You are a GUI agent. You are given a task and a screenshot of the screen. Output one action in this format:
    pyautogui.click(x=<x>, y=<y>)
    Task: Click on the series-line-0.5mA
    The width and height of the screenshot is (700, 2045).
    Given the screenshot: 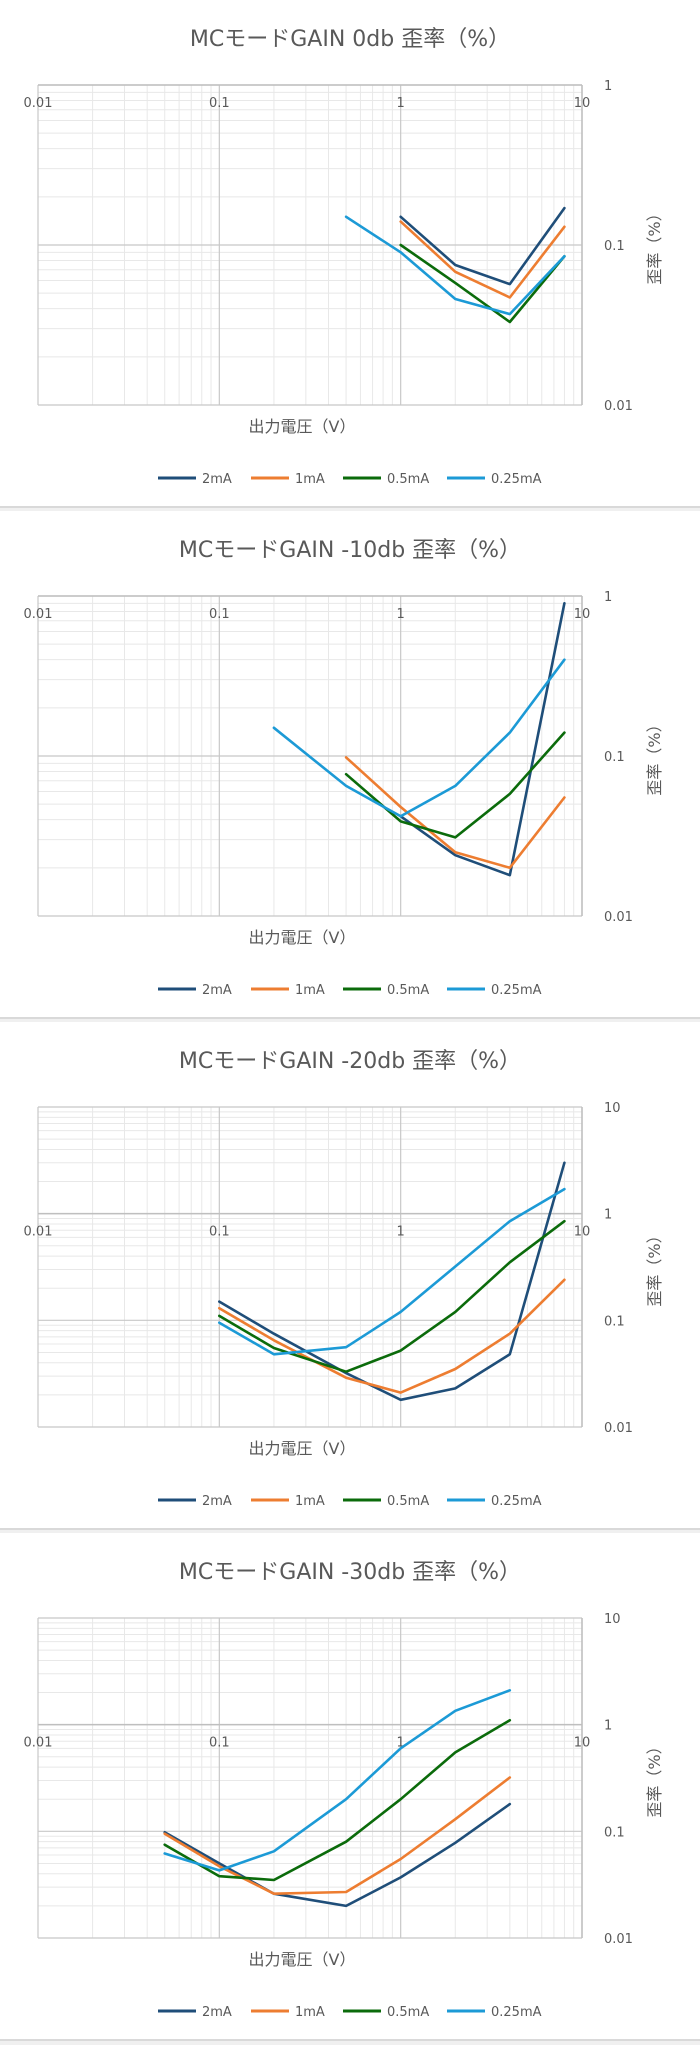 What is the action you would take?
    pyautogui.click(x=391, y=1296)
    